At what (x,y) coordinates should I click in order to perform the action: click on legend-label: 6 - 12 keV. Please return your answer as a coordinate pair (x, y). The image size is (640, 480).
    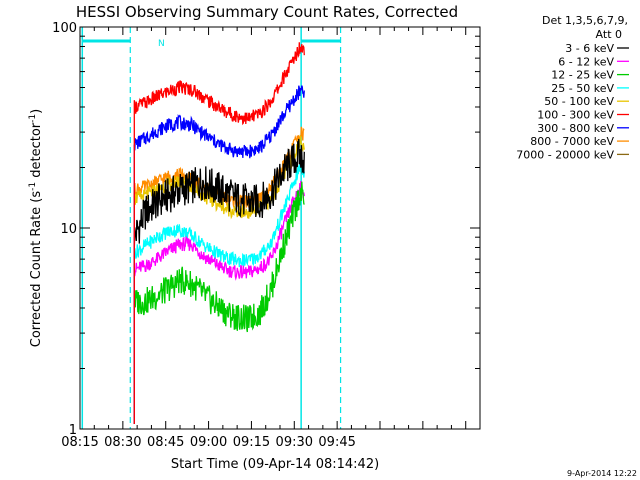
    Looking at the image, I should click on (586, 61).